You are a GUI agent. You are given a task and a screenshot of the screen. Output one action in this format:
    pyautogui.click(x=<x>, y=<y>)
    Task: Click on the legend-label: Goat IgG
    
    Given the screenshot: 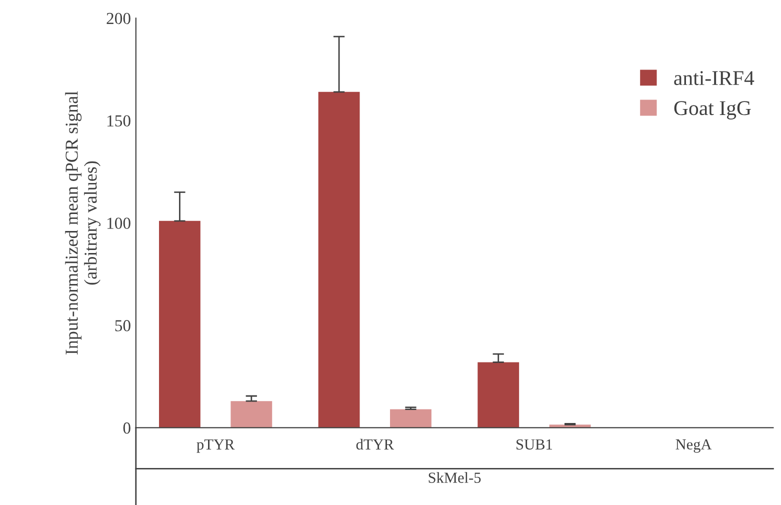 What is the action you would take?
    pyautogui.click(x=712, y=110)
    